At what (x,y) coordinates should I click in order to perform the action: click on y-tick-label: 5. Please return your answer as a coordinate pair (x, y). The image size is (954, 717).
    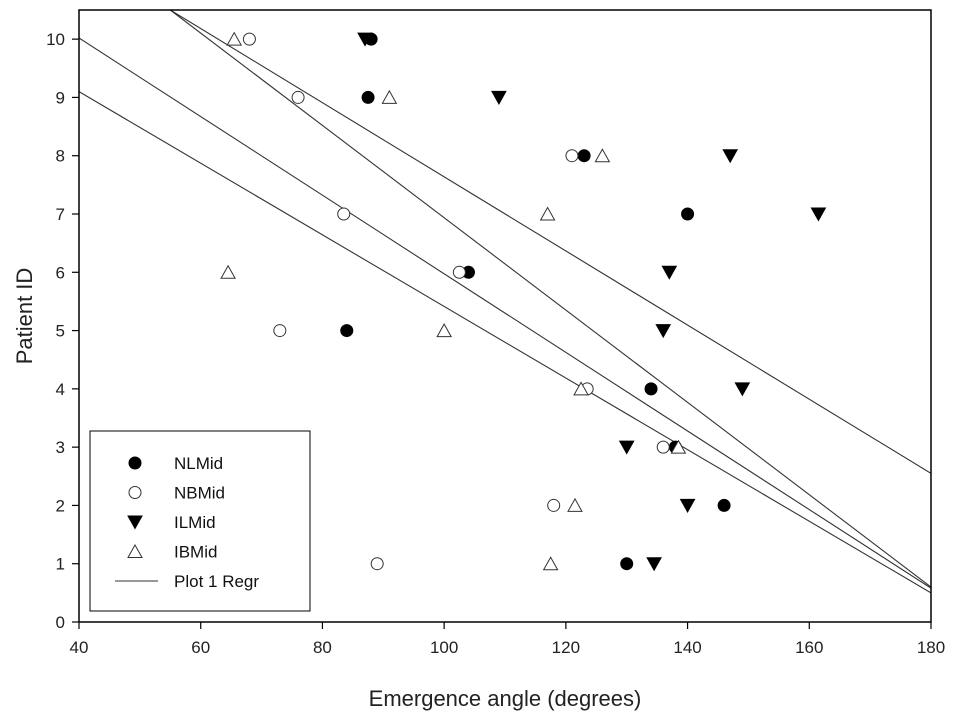
    Looking at the image, I should click on (60, 331).